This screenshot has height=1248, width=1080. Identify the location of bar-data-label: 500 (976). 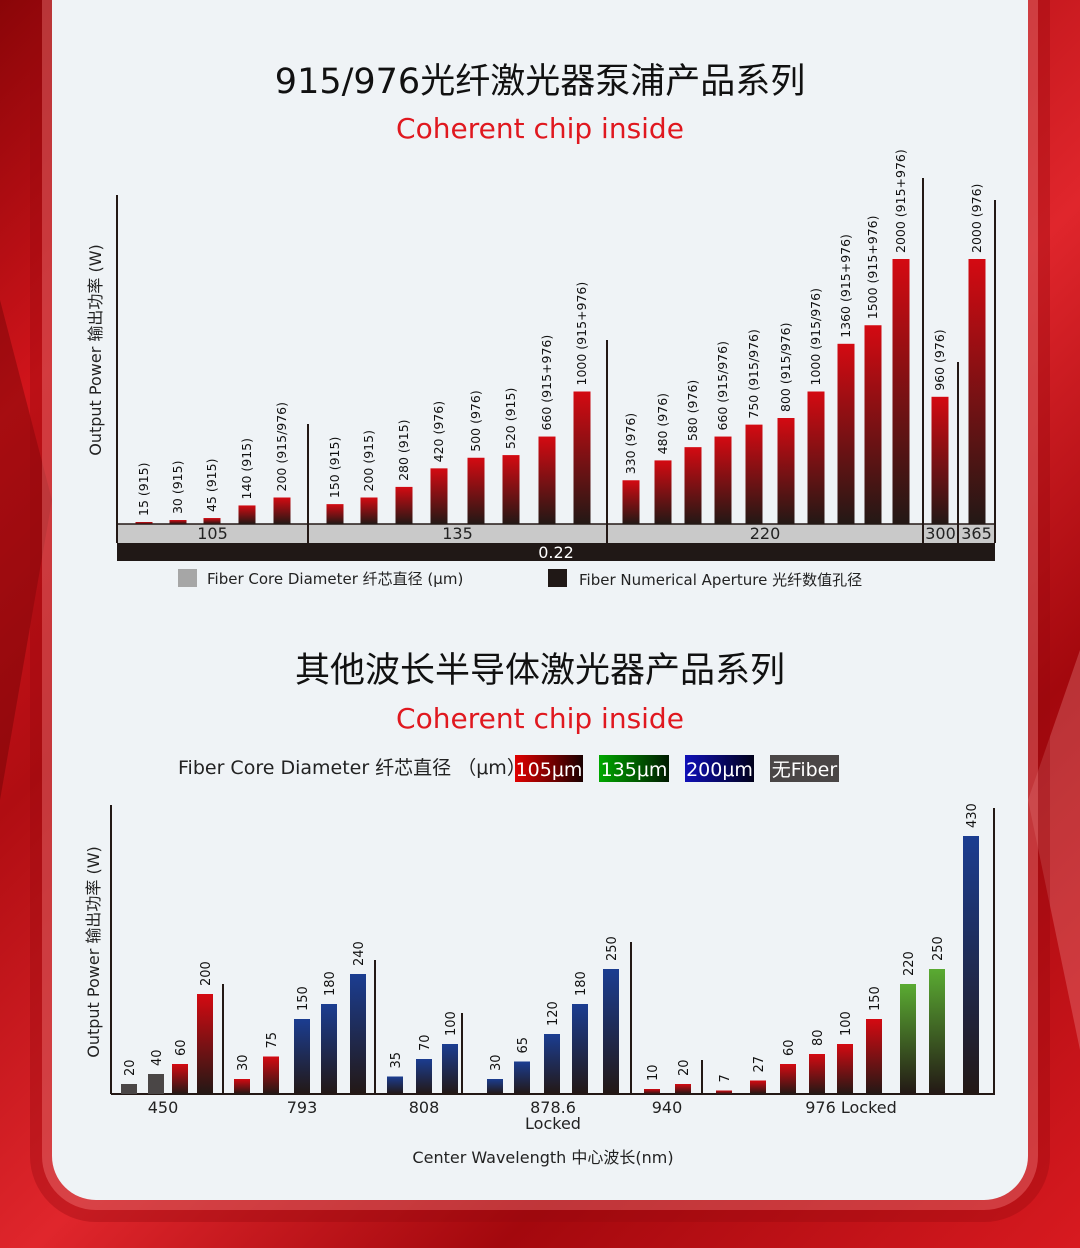
(475, 420).